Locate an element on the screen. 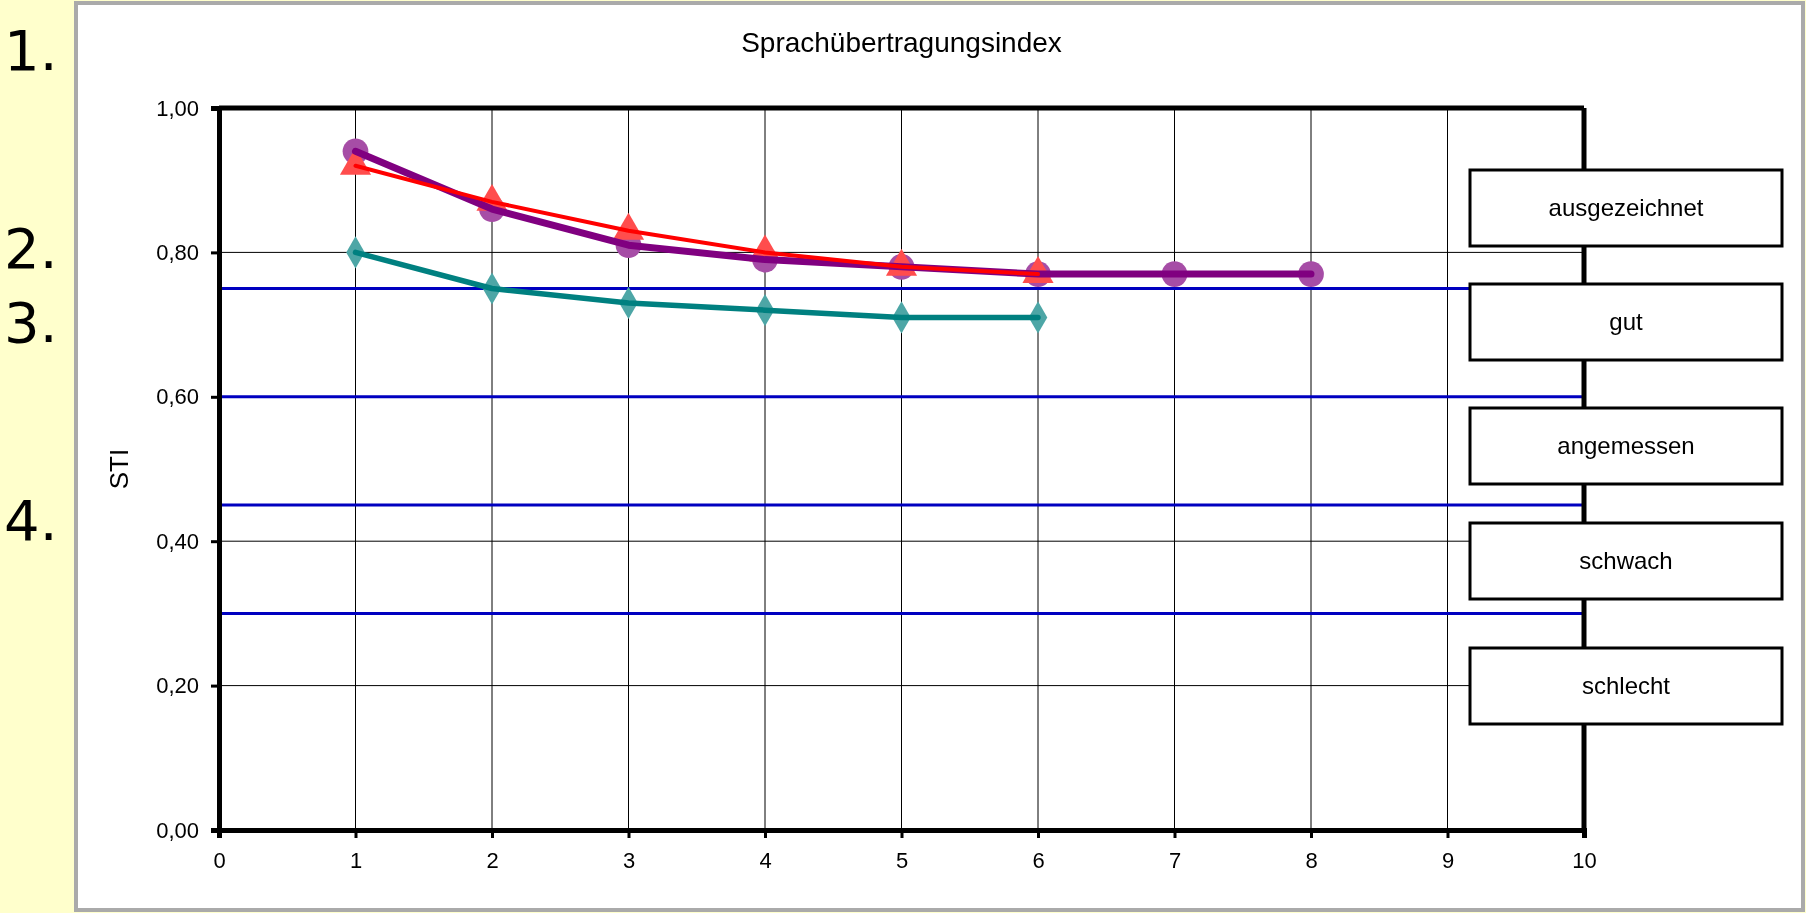 The width and height of the screenshot is (1806, 913). x-tick-label: 3 is located at coordinates (629, 860).